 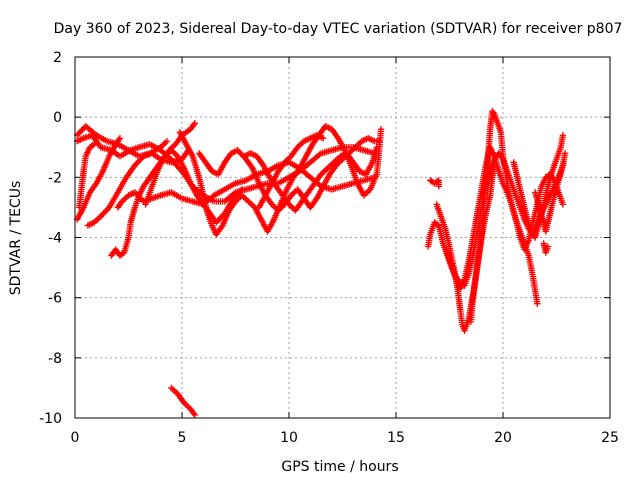 What do you see at coordinates (289, 438) in the screenshot?
I see `x-tick-label: 10` at bounding box center [289, 438].